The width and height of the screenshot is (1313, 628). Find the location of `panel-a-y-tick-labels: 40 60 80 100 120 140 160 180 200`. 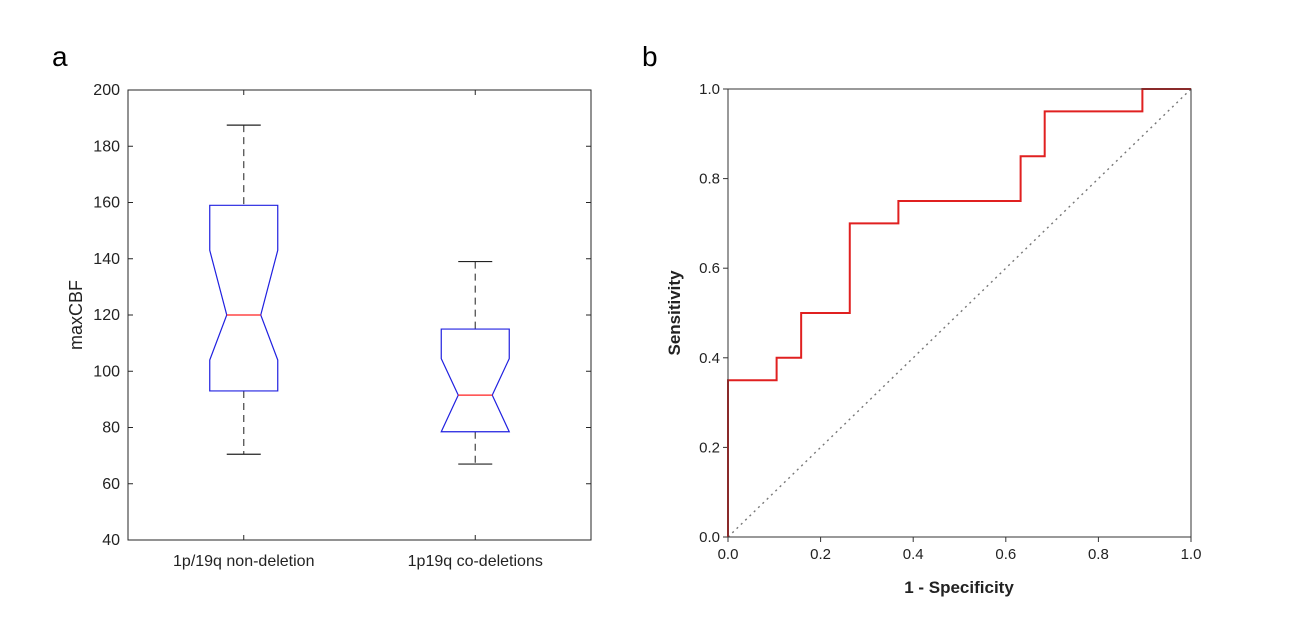

panel-a-y-tick-labels: 40 60 80 100 120 140 160 180 200 is located at coordinates (106, 315).